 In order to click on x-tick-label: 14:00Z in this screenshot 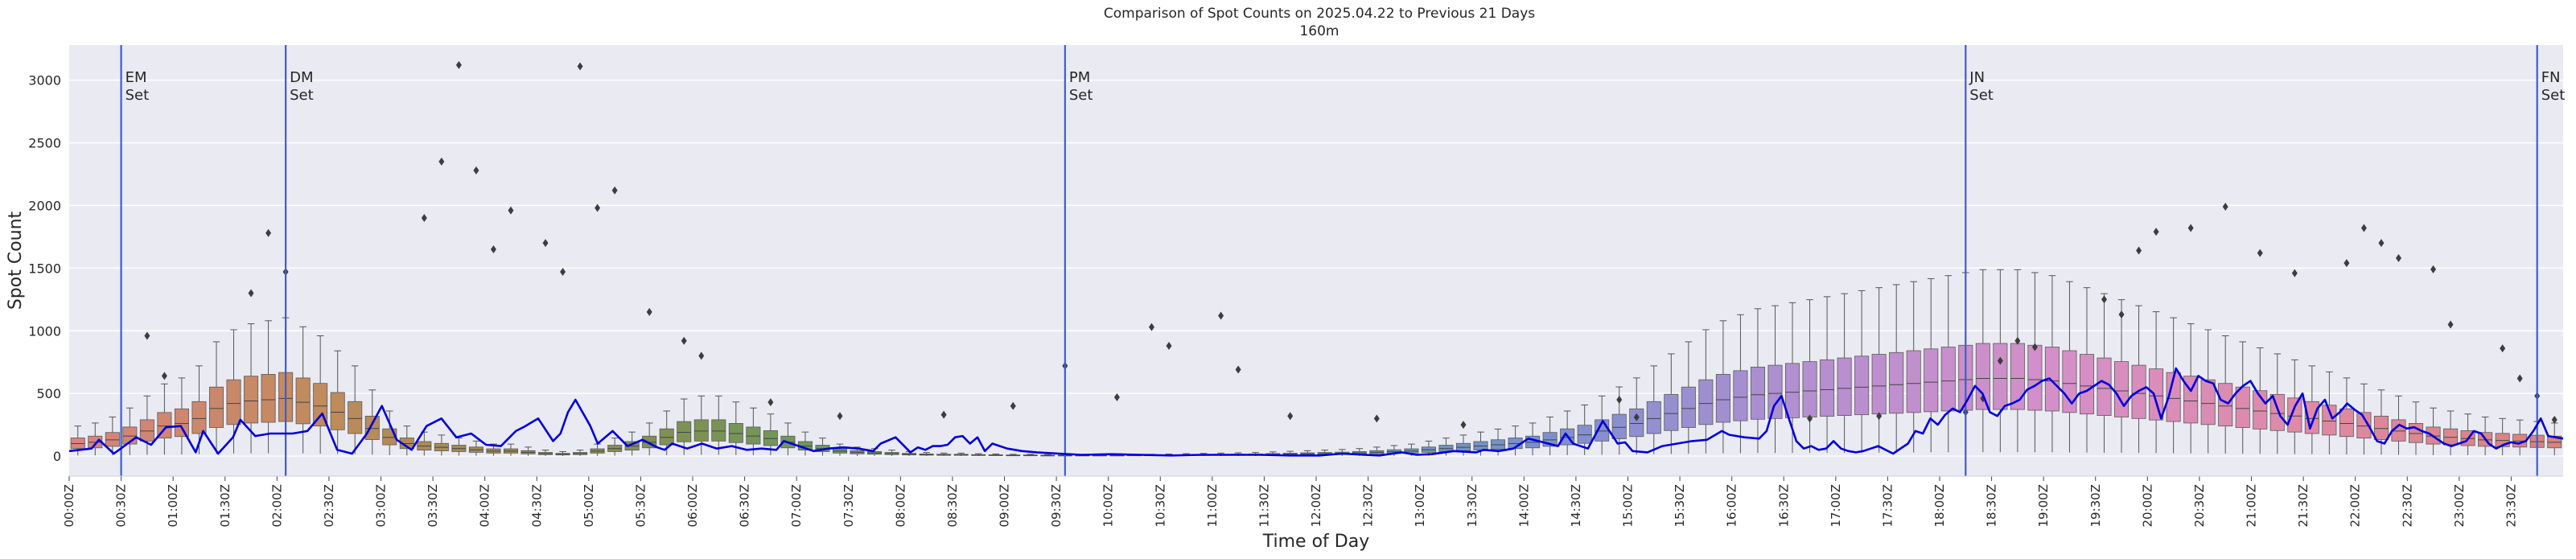, I will do `click(1523, 506)`.